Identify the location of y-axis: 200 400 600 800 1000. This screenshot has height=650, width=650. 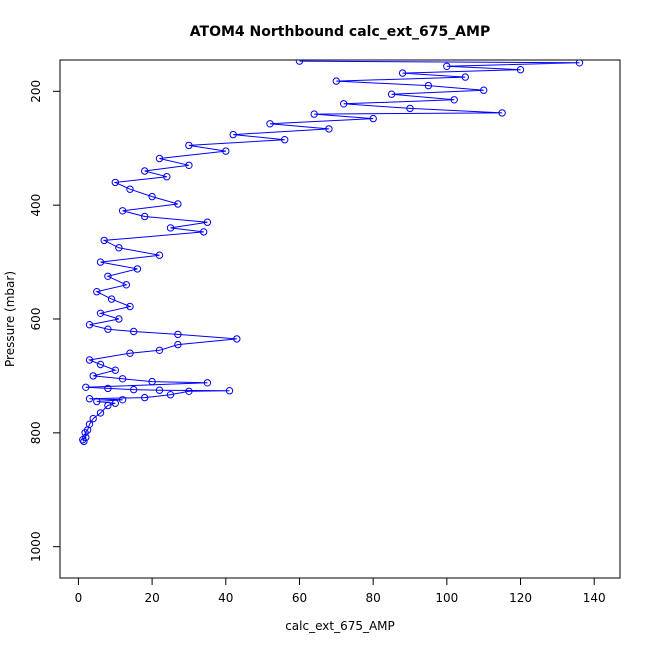
(45, 321).